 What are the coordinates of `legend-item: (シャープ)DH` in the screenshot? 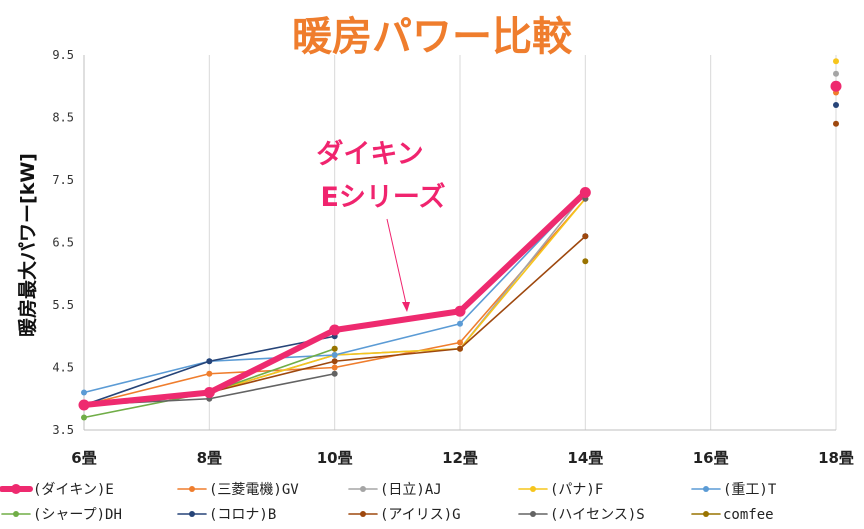 It's located at (61, 515).